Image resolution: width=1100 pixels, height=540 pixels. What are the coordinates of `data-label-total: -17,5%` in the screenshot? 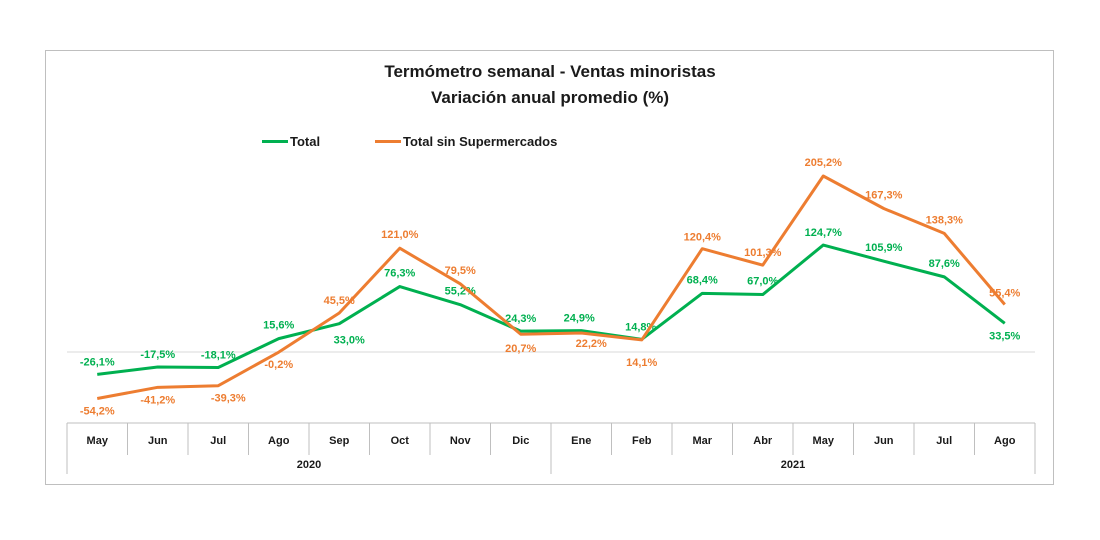 It's located at (157, 355).